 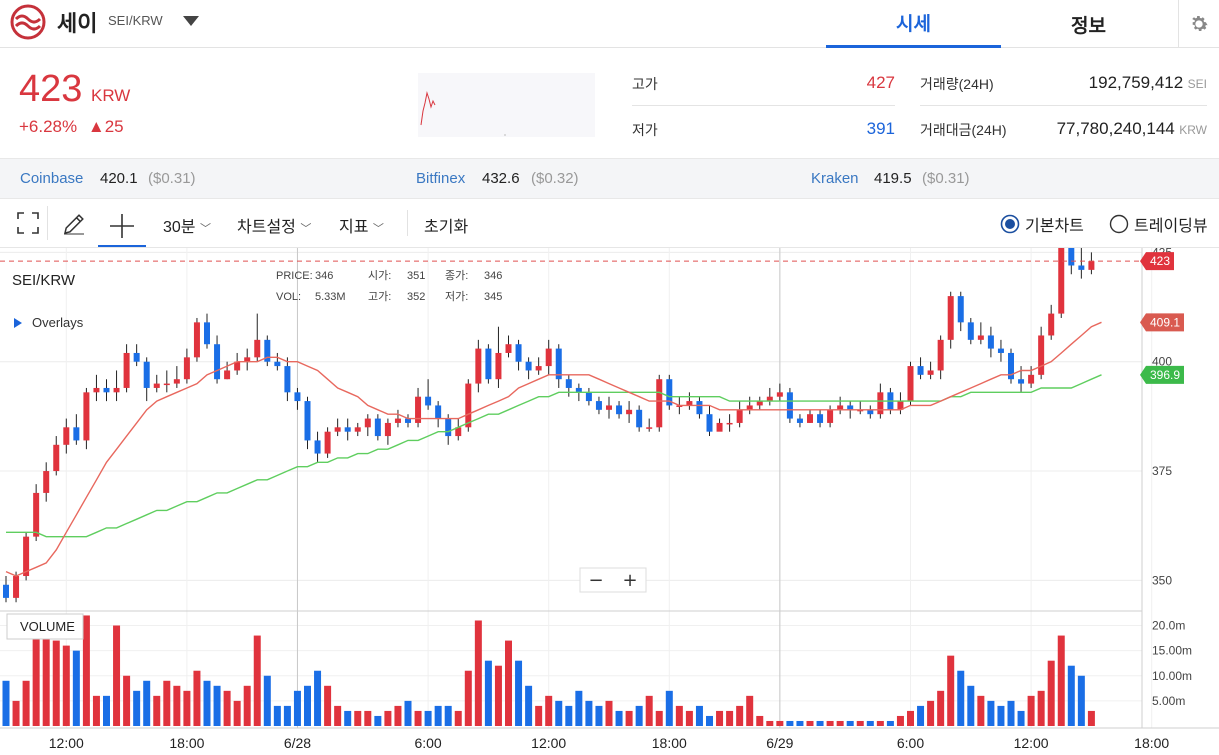 I want to click on tab-info: 정보, so click(x=1088, y=26).